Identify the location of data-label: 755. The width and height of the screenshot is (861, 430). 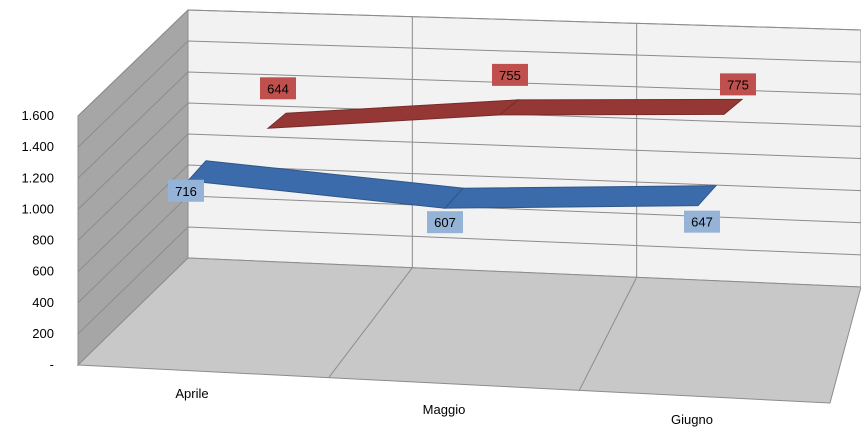
(510, 75).